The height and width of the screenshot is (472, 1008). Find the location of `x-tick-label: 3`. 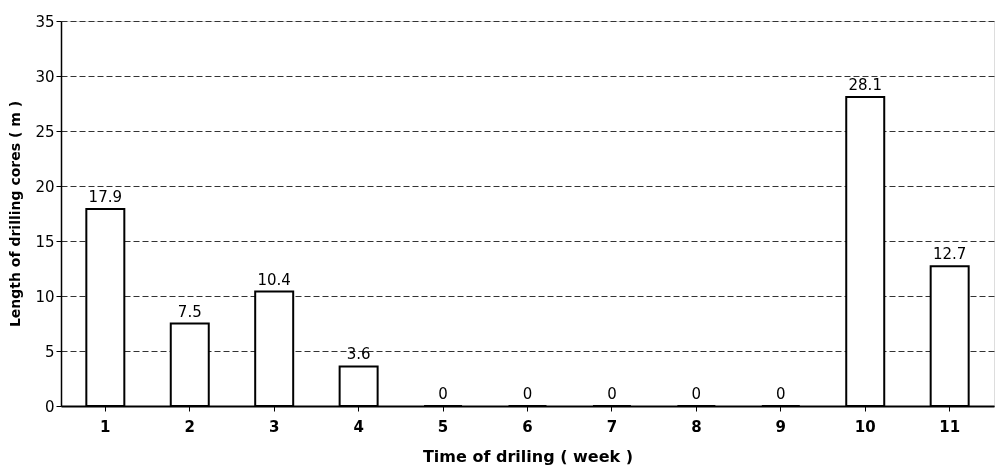

x-tick-label: 3 is located at coordinates (274, 426).